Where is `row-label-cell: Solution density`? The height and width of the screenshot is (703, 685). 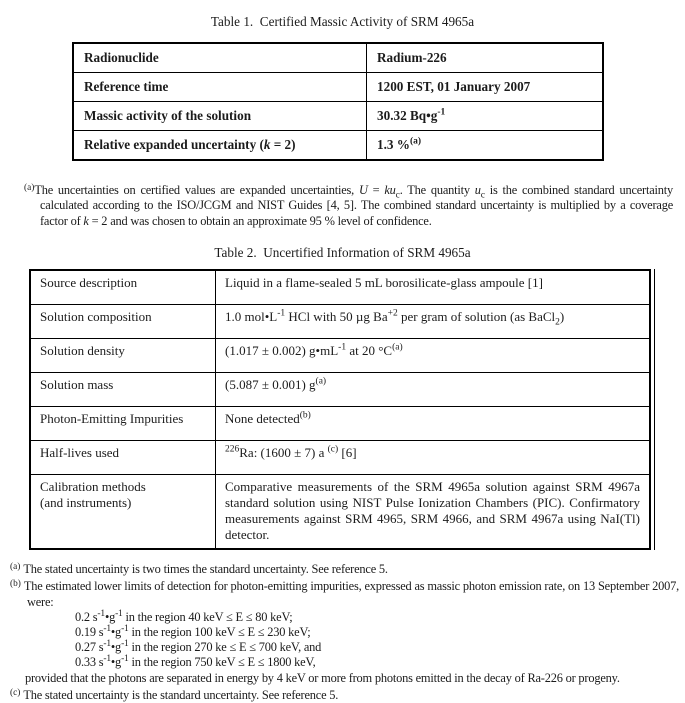
row-label-cell: Solution density is located at coordinates (122, 356).